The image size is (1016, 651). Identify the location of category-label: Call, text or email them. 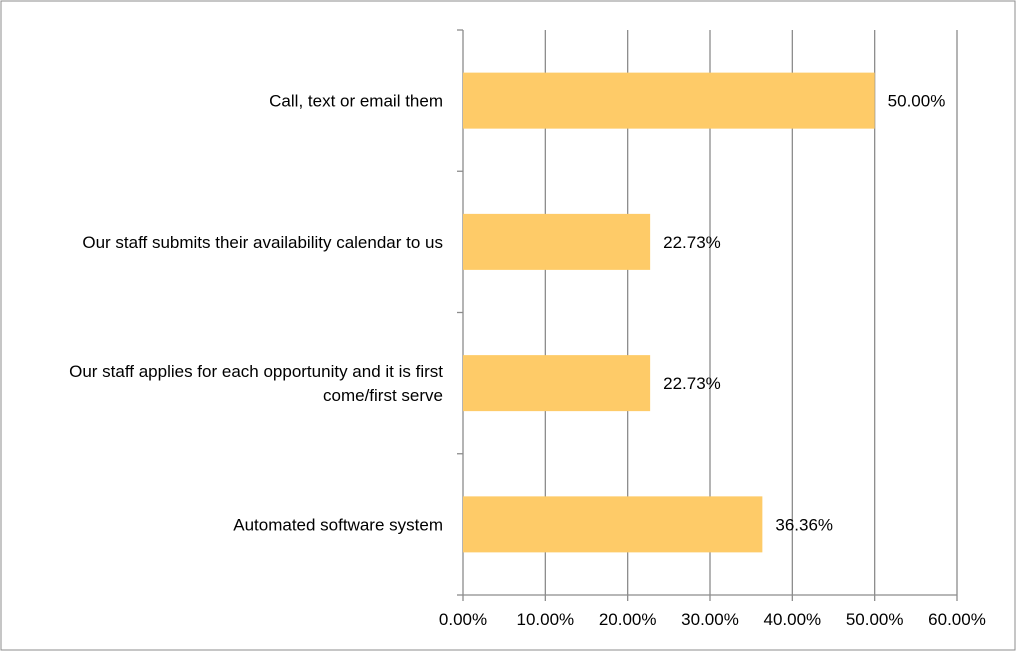
(356, 101).